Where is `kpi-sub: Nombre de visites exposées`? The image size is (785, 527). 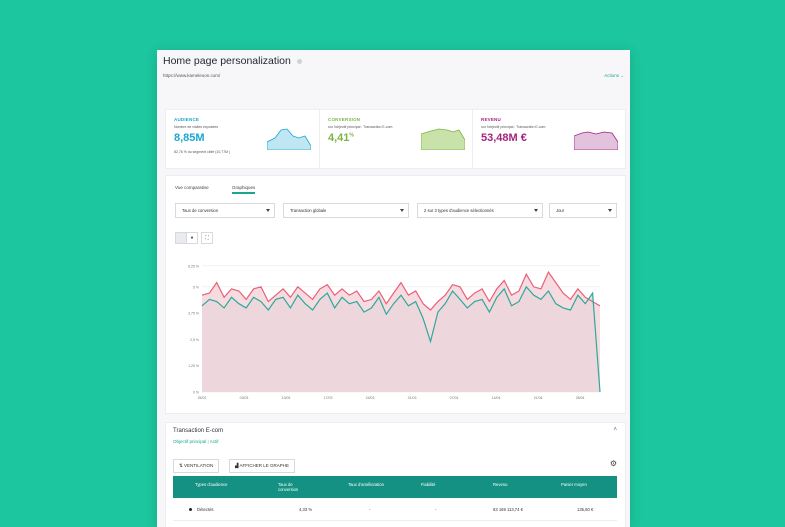 kpi-sub: Nombre de visites exposées is located at coordinates (196, 127).